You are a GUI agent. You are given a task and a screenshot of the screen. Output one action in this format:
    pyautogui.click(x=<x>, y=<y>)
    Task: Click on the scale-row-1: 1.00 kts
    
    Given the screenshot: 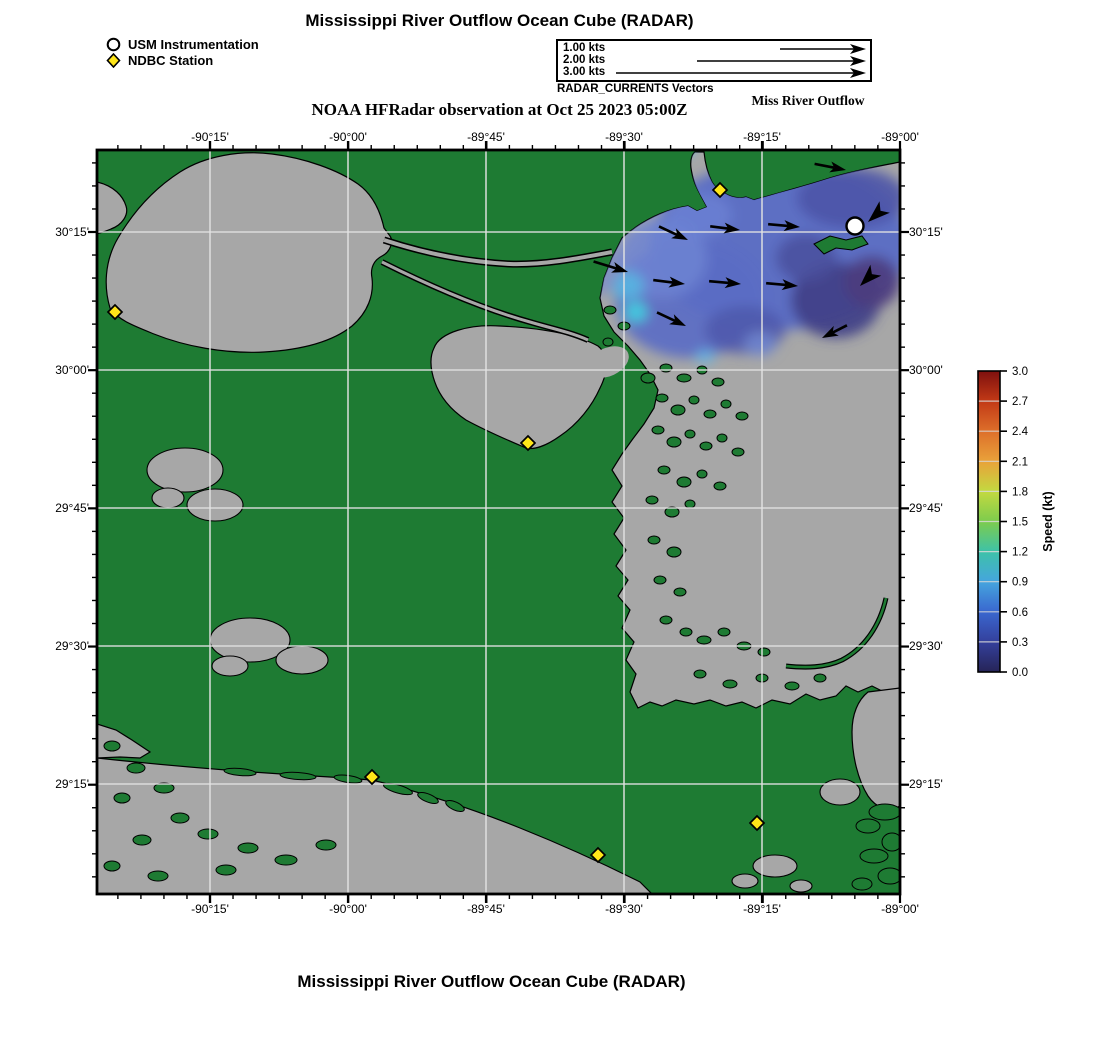 What is the action you would take?
    pyautogui.click(x=584, y=48)
    